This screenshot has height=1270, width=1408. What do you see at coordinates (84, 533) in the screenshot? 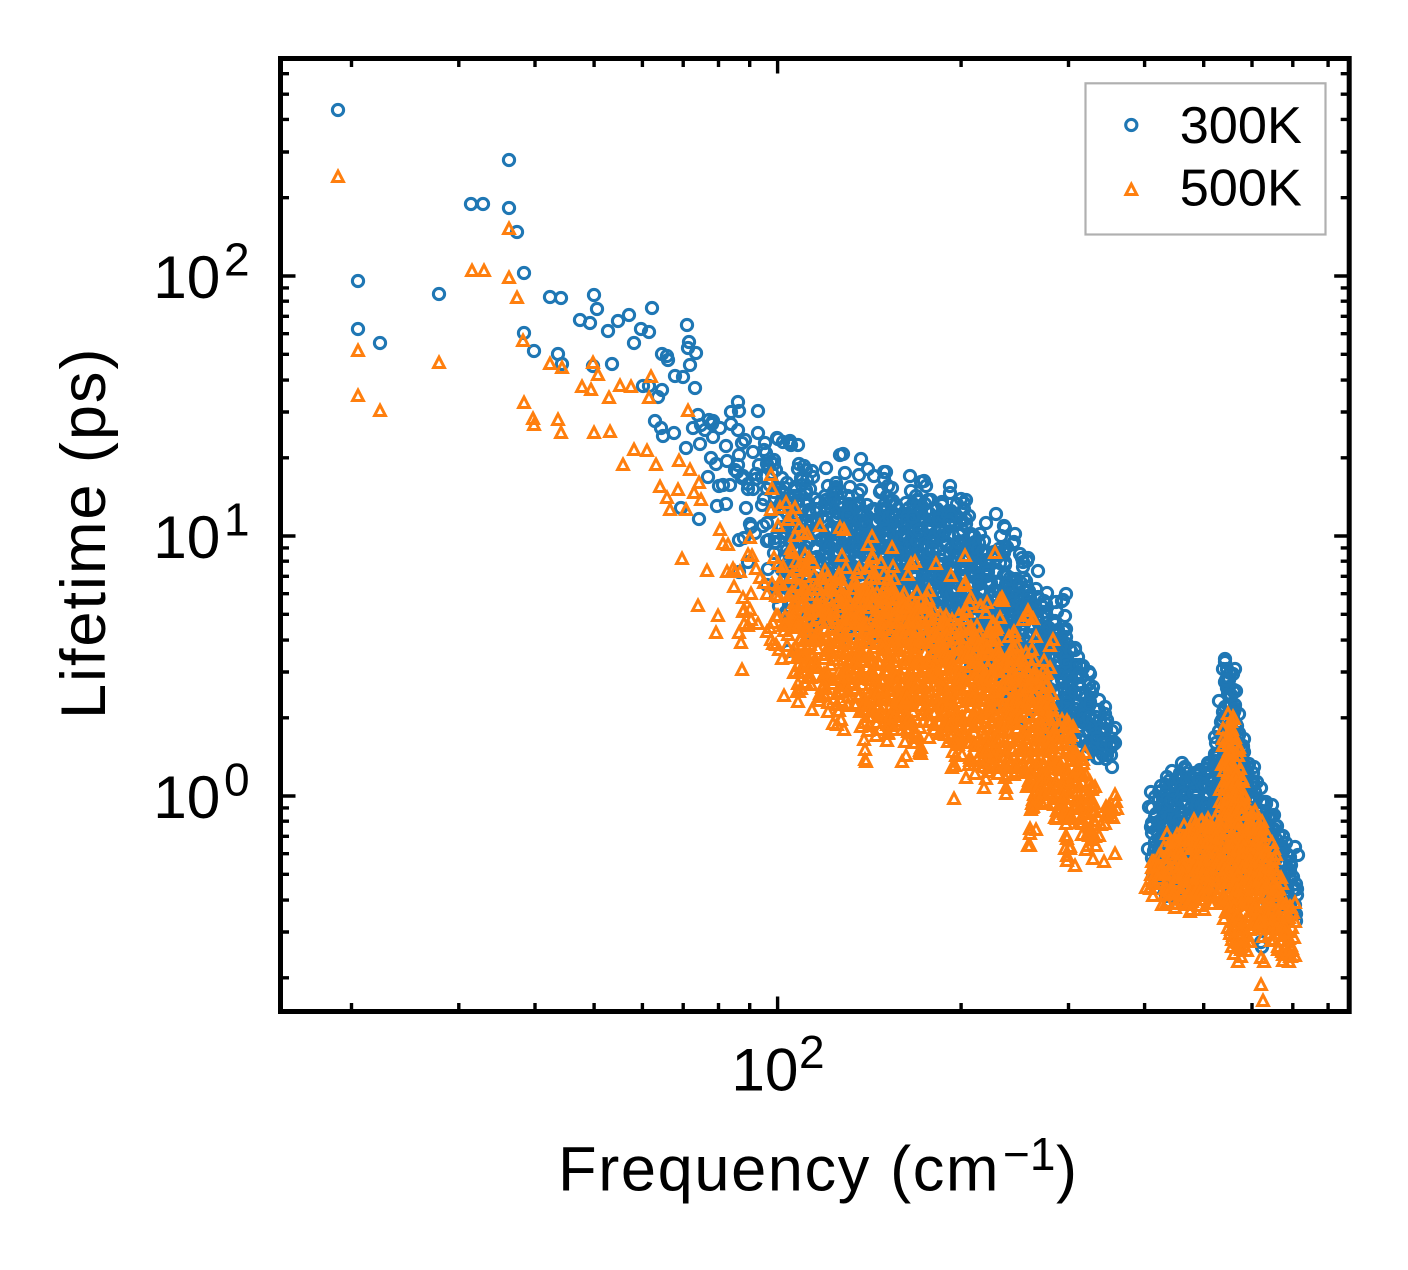
I see `svg-text: Lifetime (ps)` at bounding box center [84, 533].